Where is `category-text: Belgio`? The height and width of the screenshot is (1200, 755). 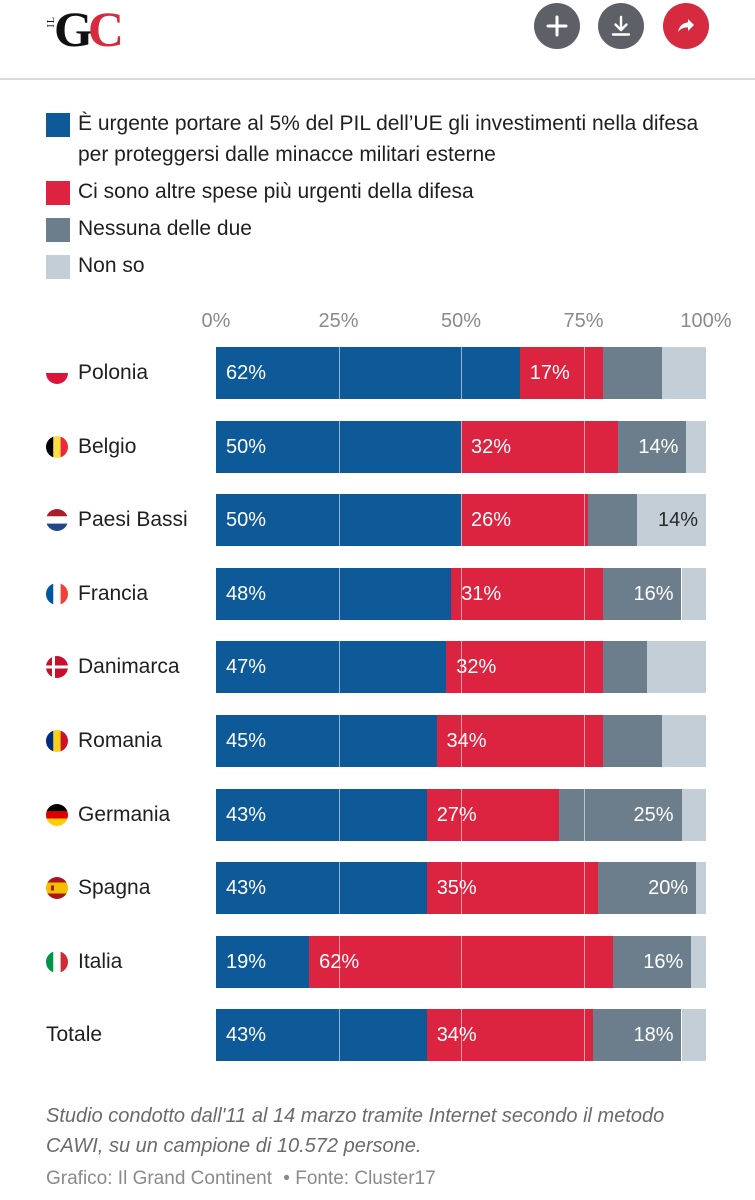
category-text: Belgio is located at coordinates (107, 446).